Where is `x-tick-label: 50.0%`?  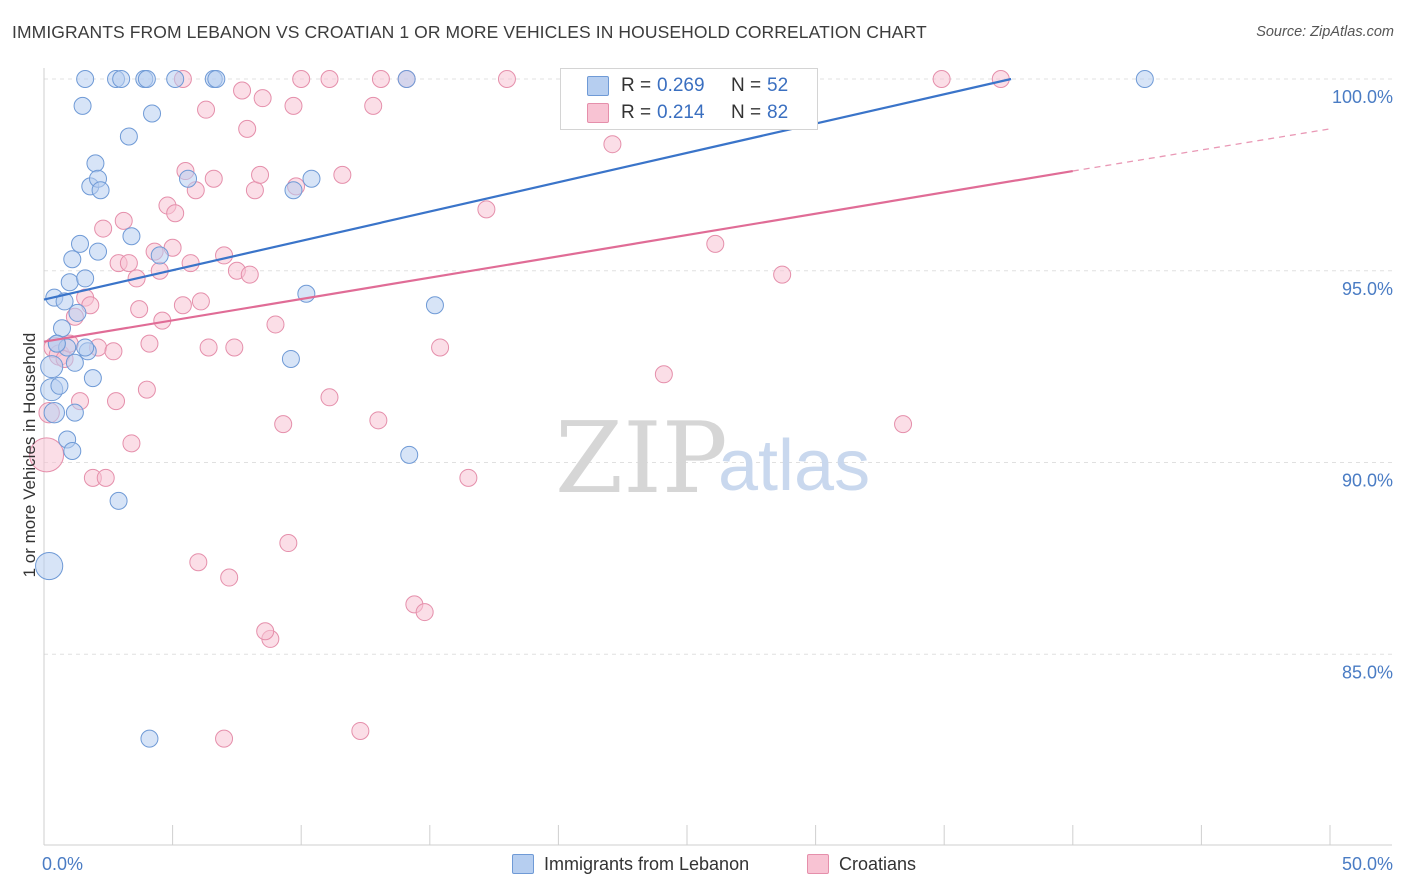 x-tick-label: 50.0% is located at coordinates (1367, 864).